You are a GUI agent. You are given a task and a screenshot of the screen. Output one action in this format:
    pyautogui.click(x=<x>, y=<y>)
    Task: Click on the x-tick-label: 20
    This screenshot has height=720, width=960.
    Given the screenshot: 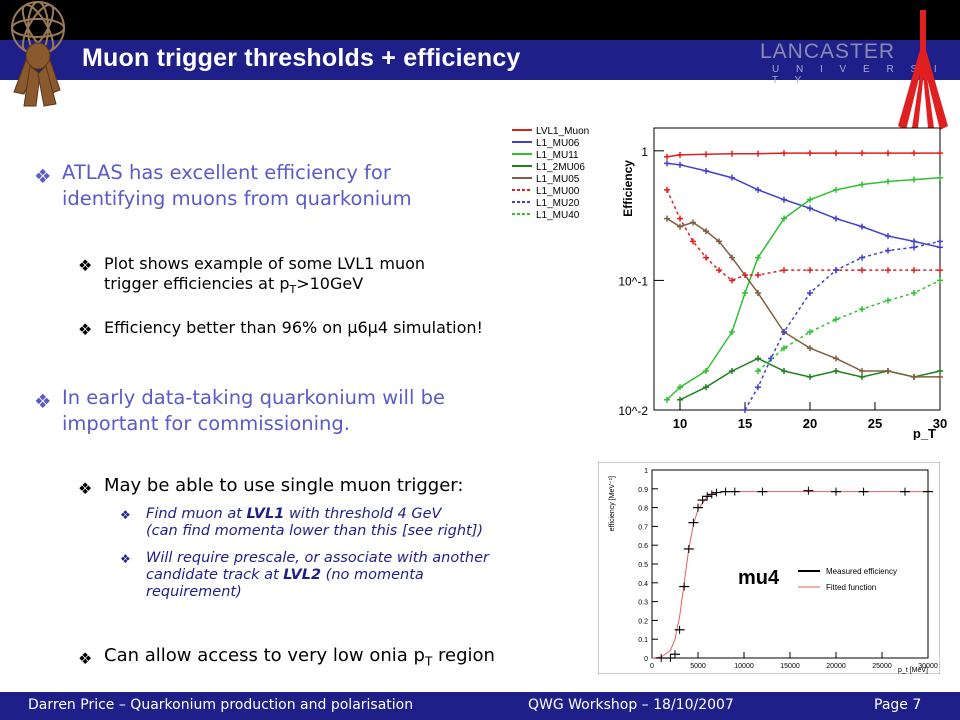 What is the action you would take?
    pyautogui.click(x=810, y=423)
    